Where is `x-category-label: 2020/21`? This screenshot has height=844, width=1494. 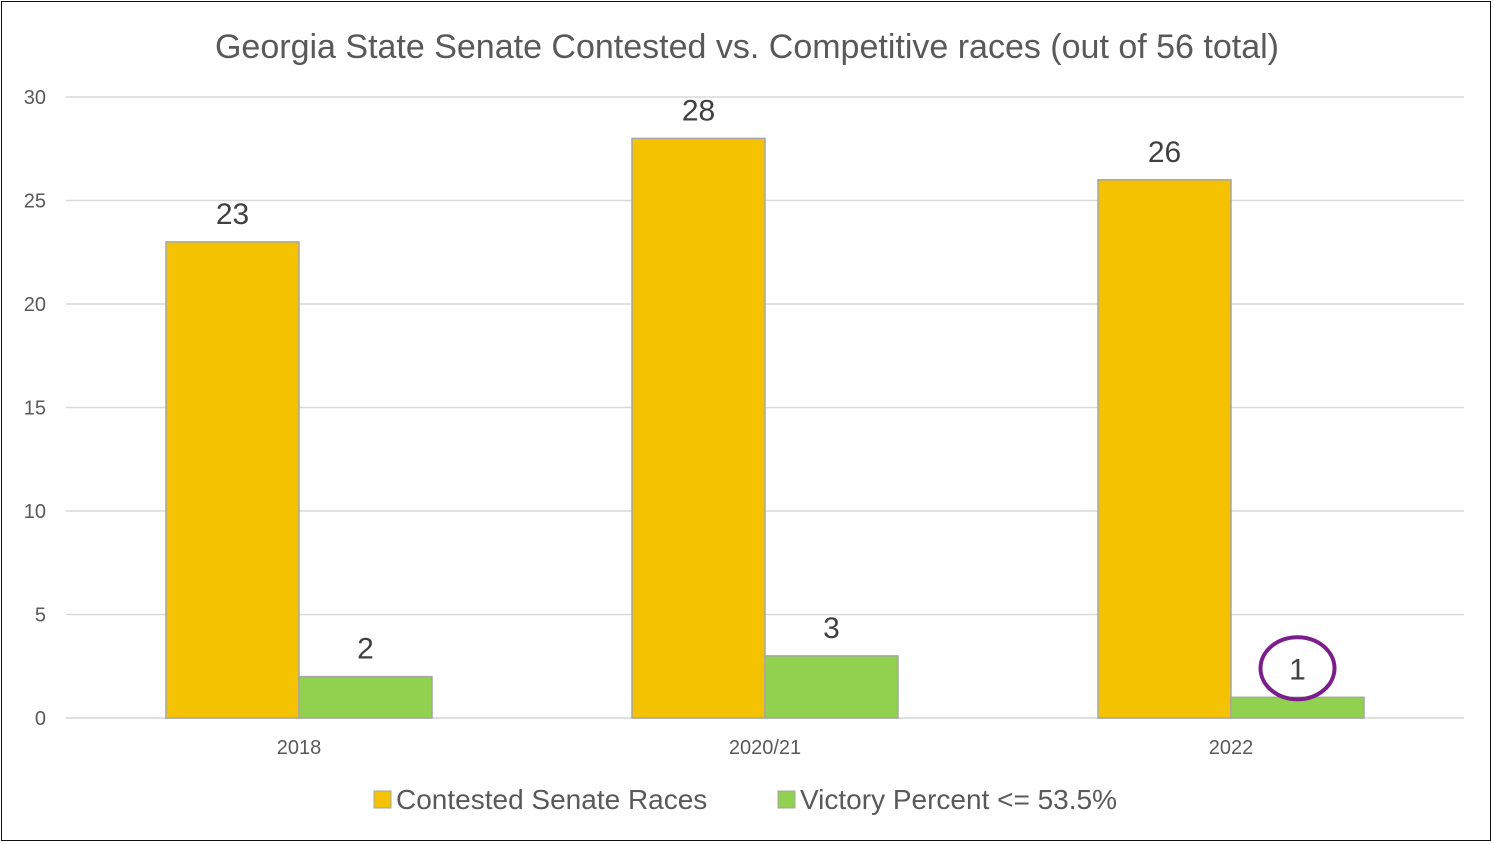 x-category-label: 2020/21 is located at coordinates (765, 748).